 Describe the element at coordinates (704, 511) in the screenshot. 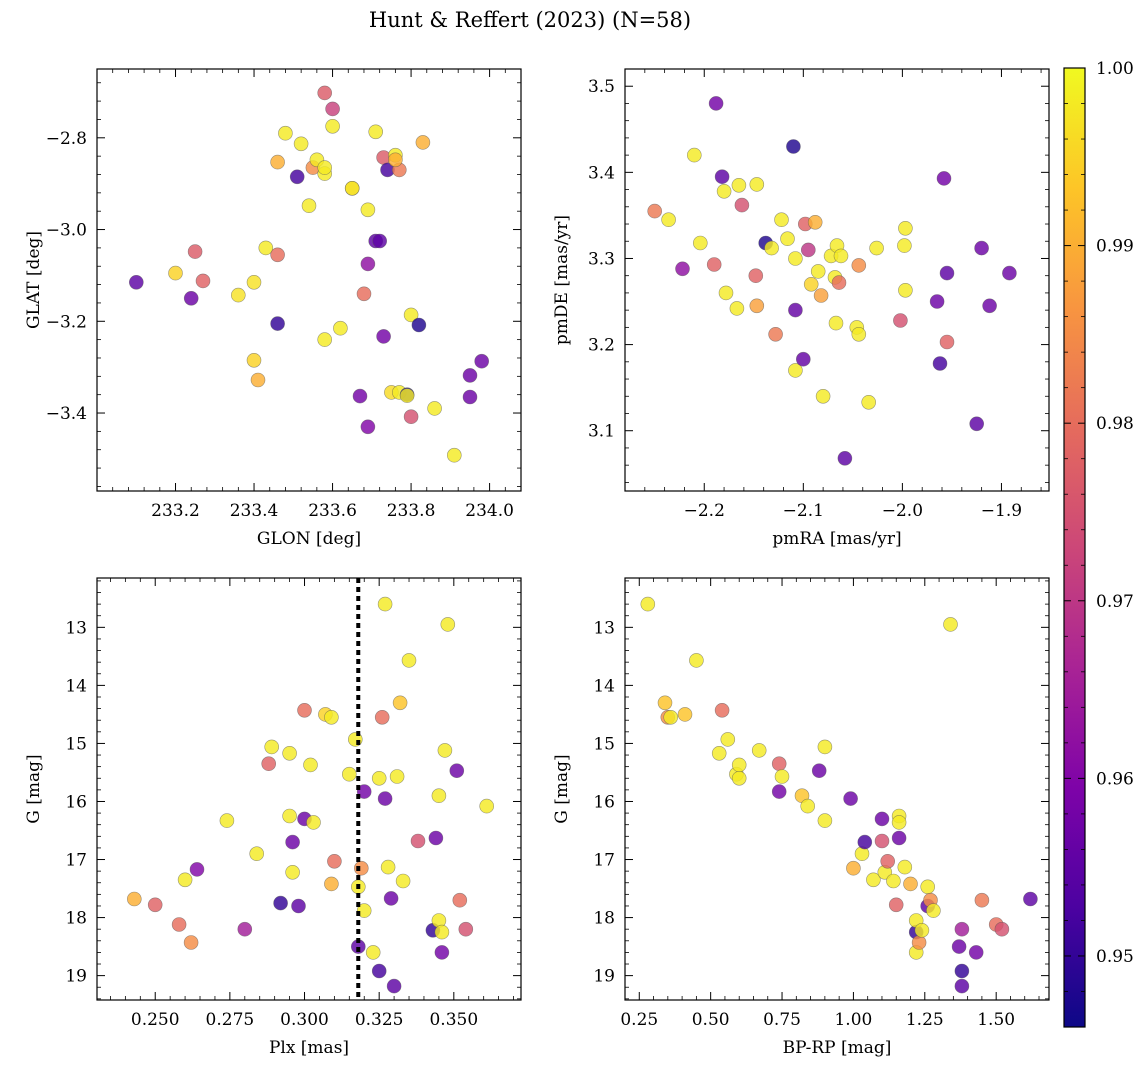

I see `x-tick-label: −2.2` at that location.